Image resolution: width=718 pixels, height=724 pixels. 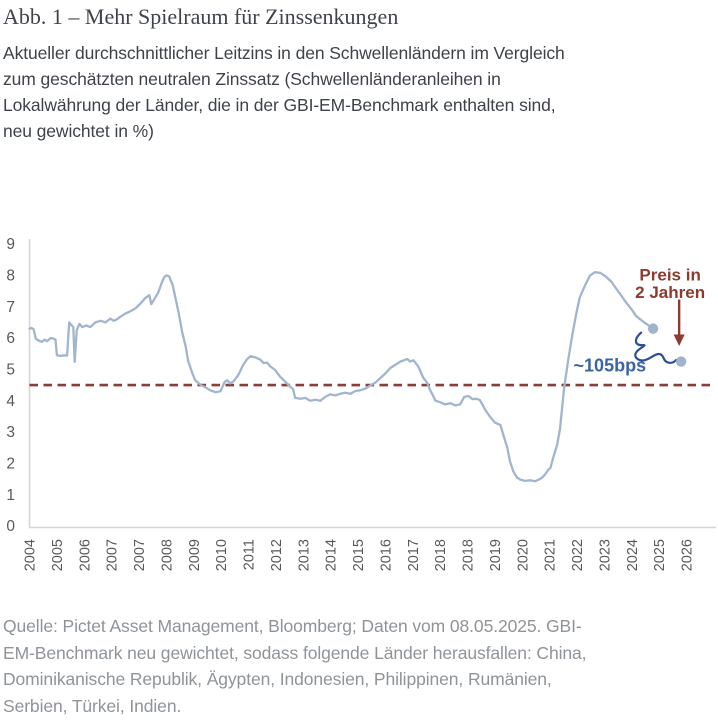 What do you see at coordinates (688, 555) in the screenshot?
I see `x-tick-label: 2026` at bounding box center [688, 555].